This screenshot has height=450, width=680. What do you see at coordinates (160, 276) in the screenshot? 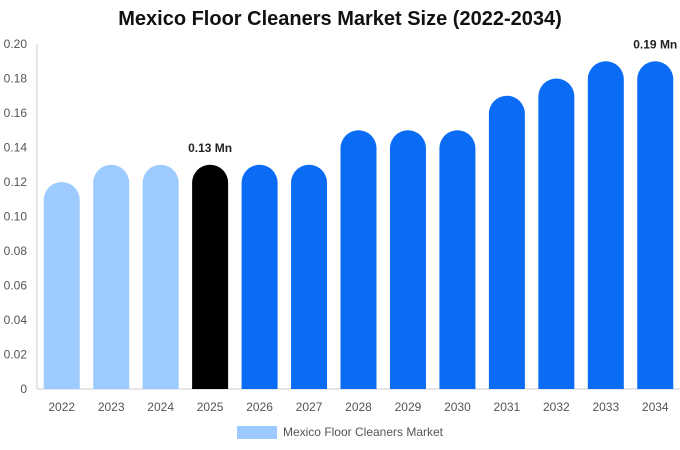
I see `bar-2024` at bounding box center [160, 276].